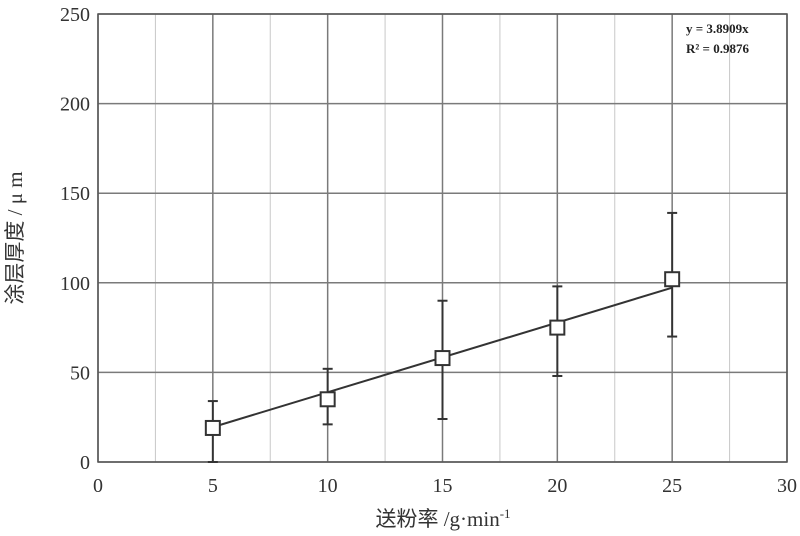 The height and width of the screenshot is (536, 800). Describe the element at coordinates (75, 194) in the screenshot. I see `y-tick-label: 150` at that location.